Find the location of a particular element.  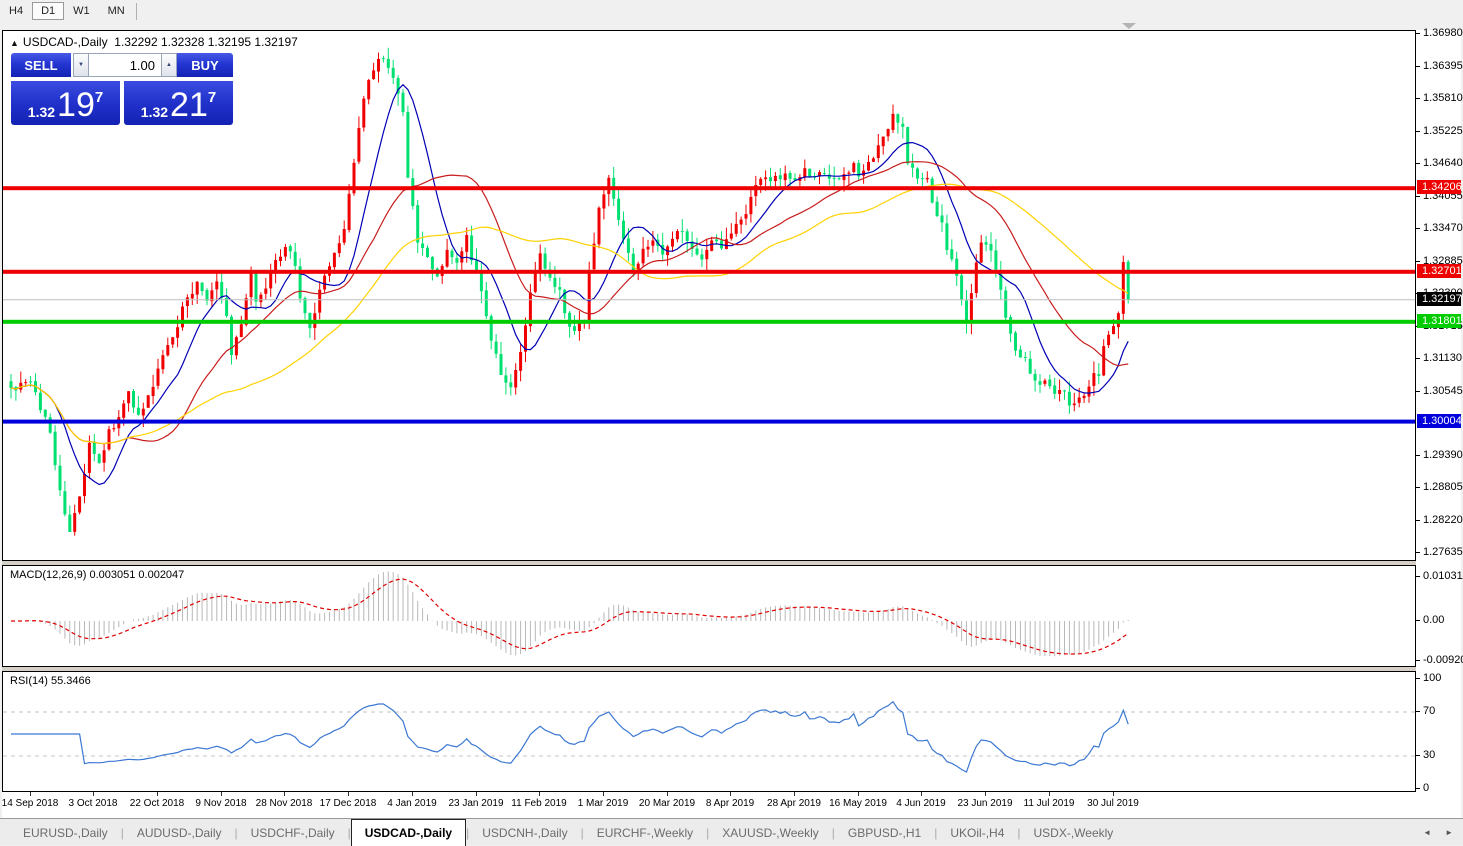

time-axis-label: 23 Jan 2019 is located at coordinates (476, 803).